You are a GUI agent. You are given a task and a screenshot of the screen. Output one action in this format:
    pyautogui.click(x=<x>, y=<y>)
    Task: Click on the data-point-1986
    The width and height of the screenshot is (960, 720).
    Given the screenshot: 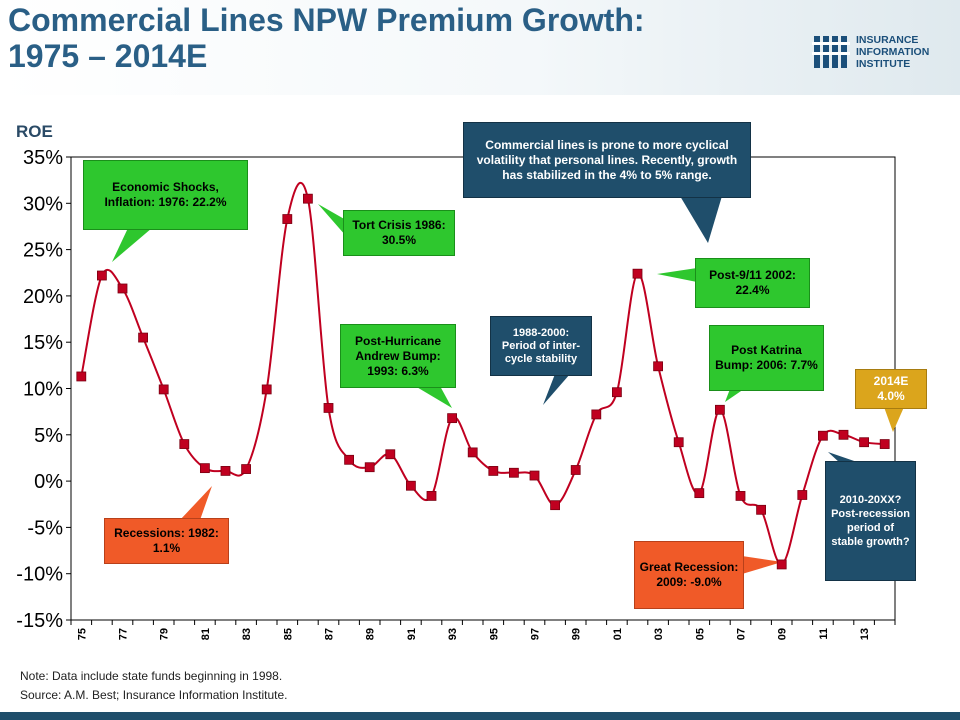 What is the action you would take?
    pyautogui.click(x=307, y=198)
    